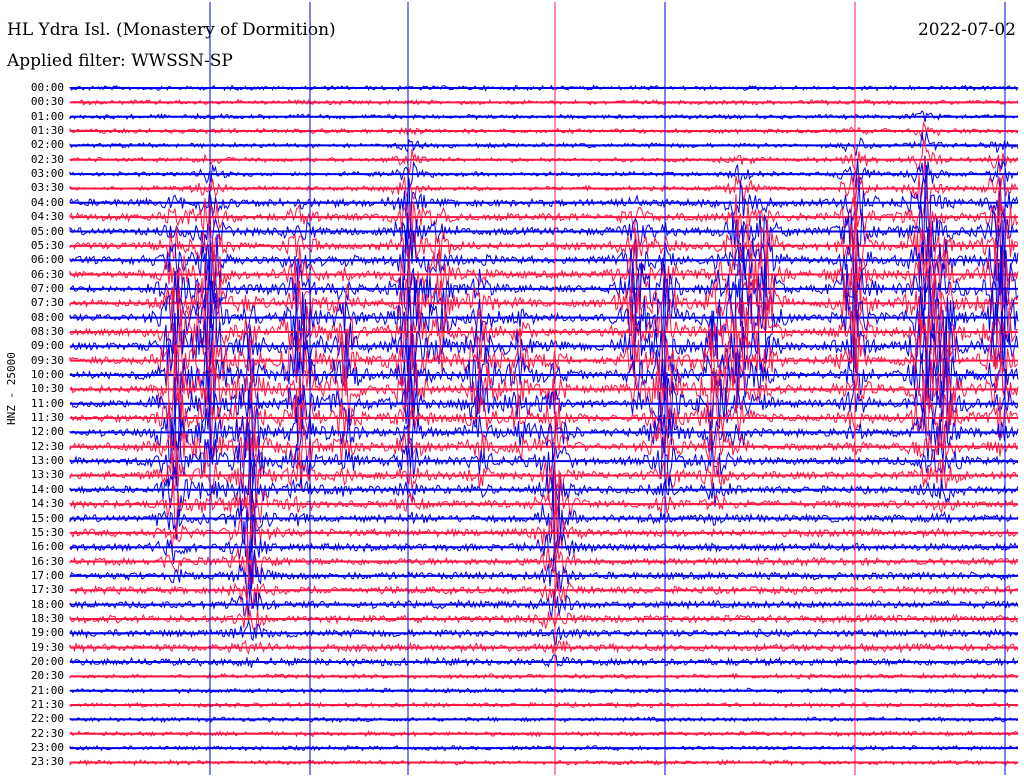 The height and width of the screenshot is (780, 1024). What do you see at coordinates (47, 561) in the screenshot?
I see `hour-label: 16:30` at bounding box center [47, 561].